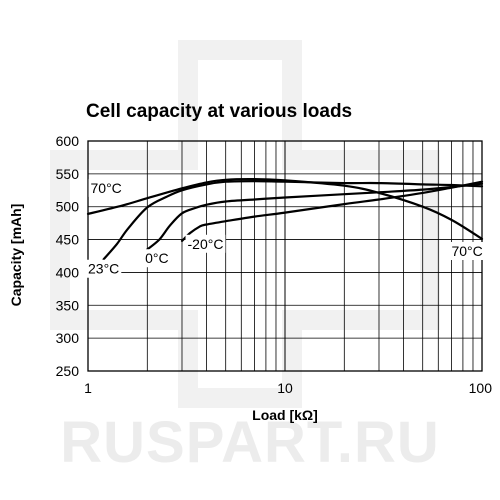  Describe the element at coordinates (250, 442) in the screenshot. I see `watermark-text: RUSPART.RU` at that location.